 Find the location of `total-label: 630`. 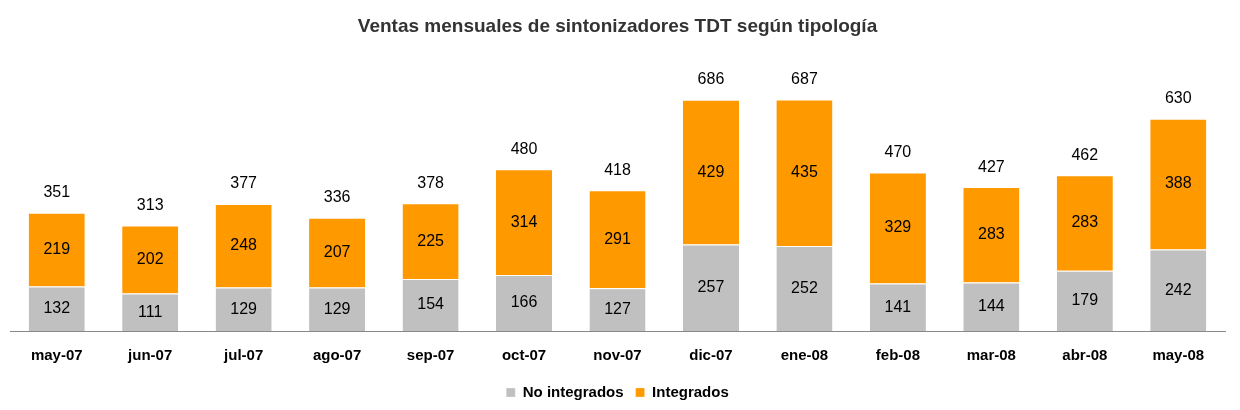

total-label: 630 is located at coordinates (1178, 98).